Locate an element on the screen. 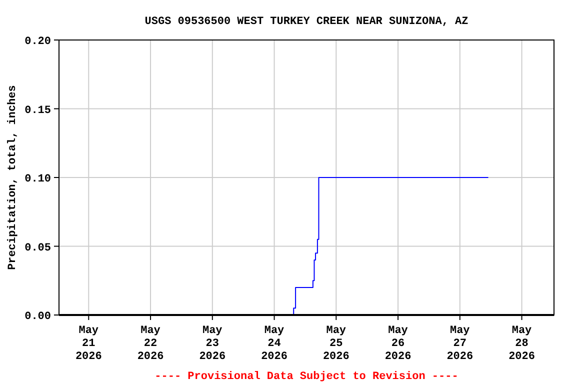 Image resolution: width=576 pixels, height=384 pixels. x-tick-label: May 22 2026 is located at coordinates (150, 344).